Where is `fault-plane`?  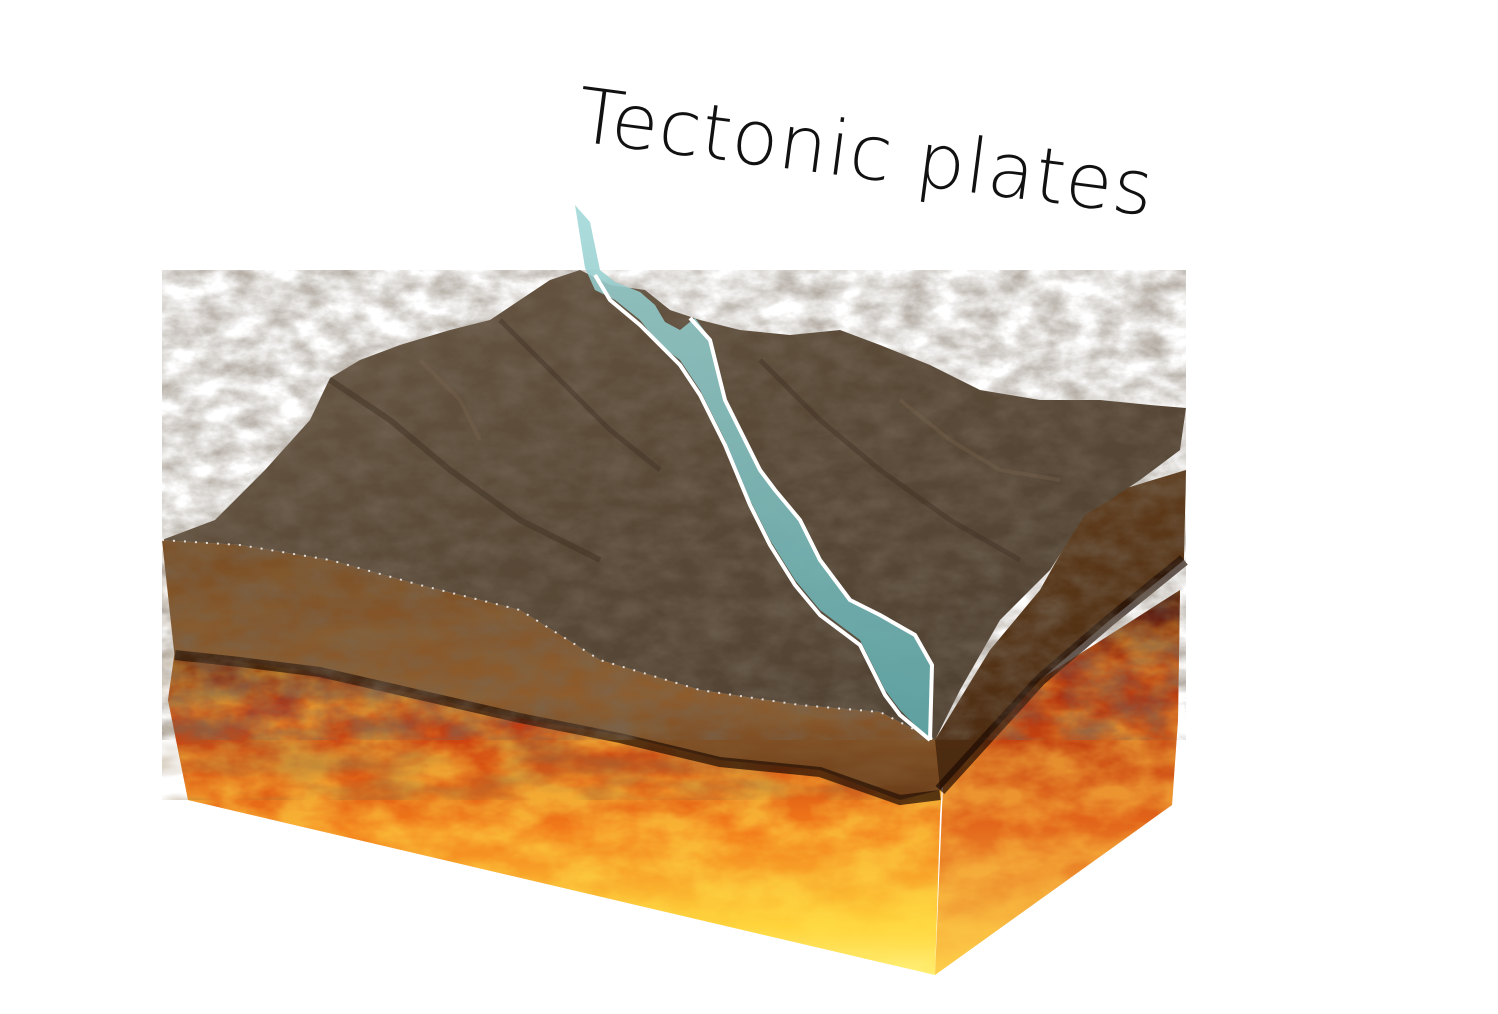
fault-plane is located at coordinates (754, 473).